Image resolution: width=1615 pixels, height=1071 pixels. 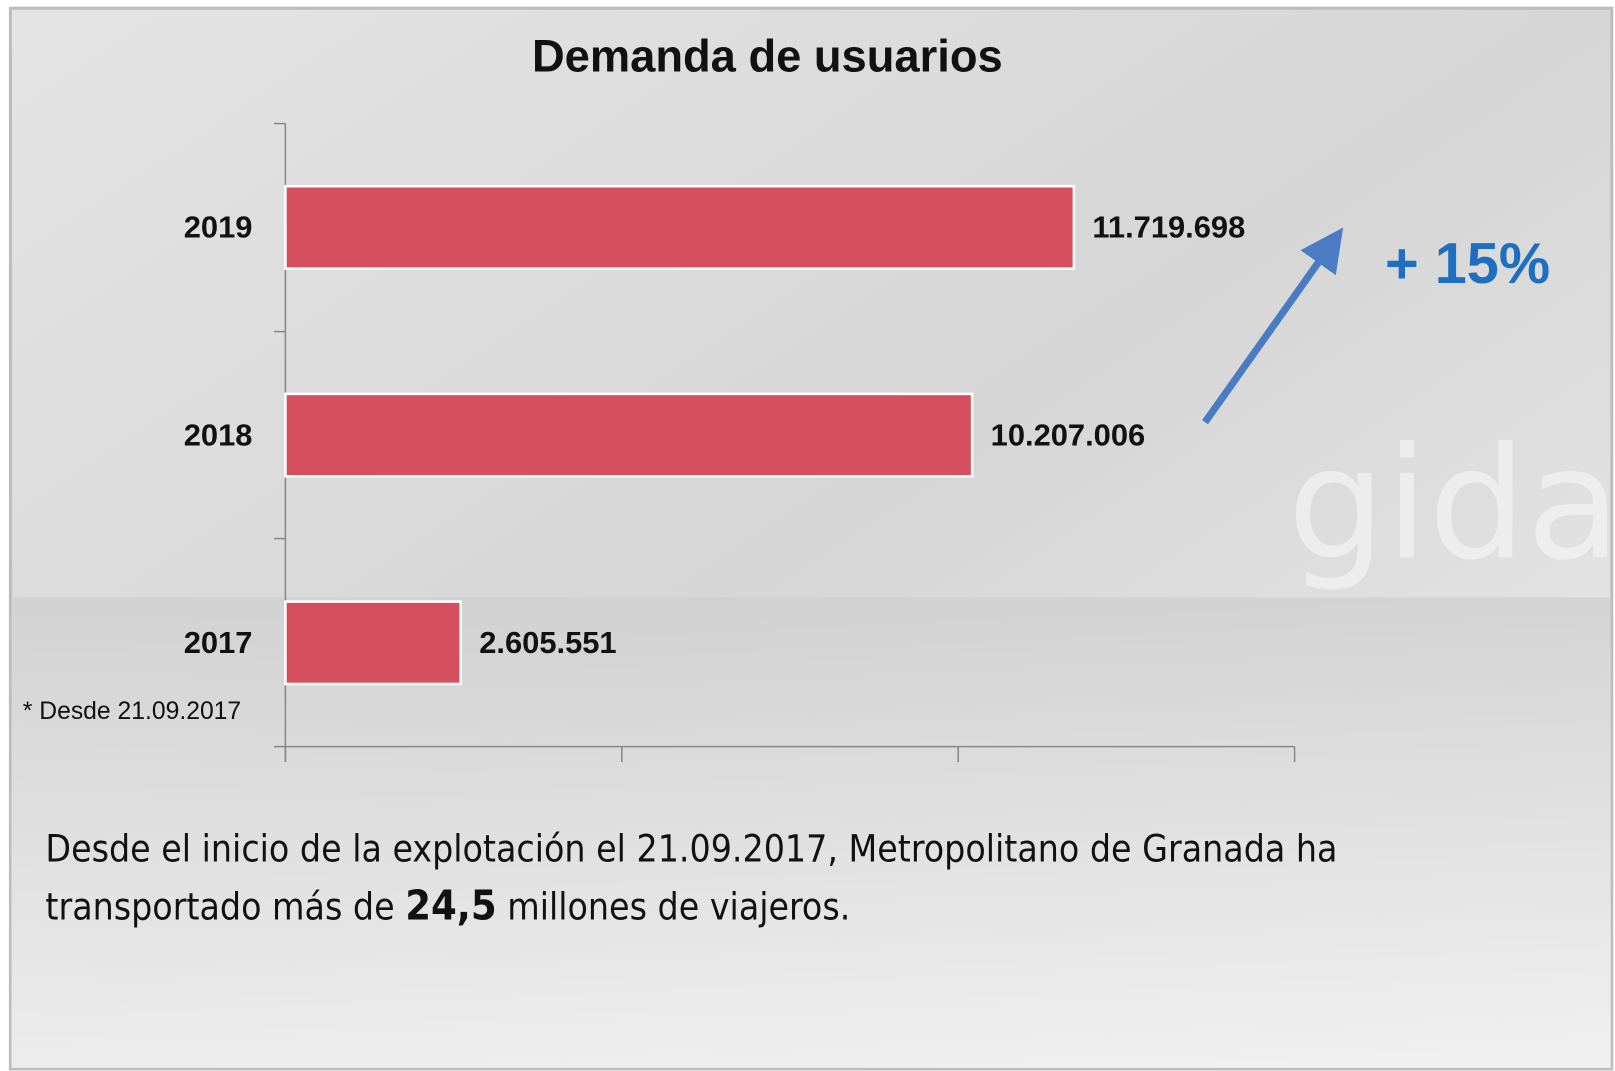 I want to click on description-highlight: 24,5, so click(x=450, y=905).